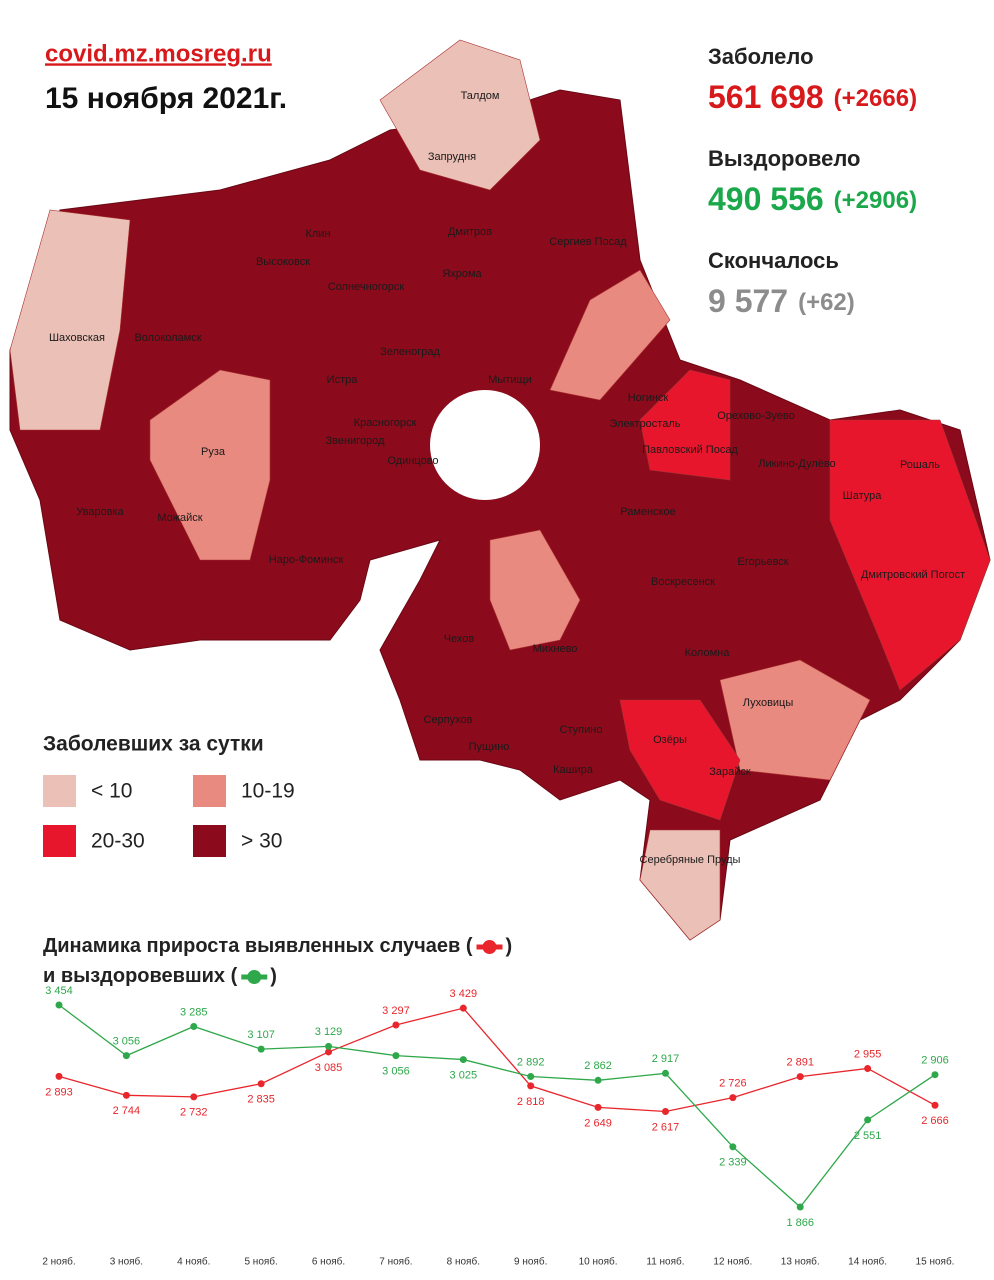 Image resolution: width=994 pixels, height=1280 pixels. Describe the element at coordinates (690, 450) in the screenshot. I see `city-label: Павловский Посад` at that location.